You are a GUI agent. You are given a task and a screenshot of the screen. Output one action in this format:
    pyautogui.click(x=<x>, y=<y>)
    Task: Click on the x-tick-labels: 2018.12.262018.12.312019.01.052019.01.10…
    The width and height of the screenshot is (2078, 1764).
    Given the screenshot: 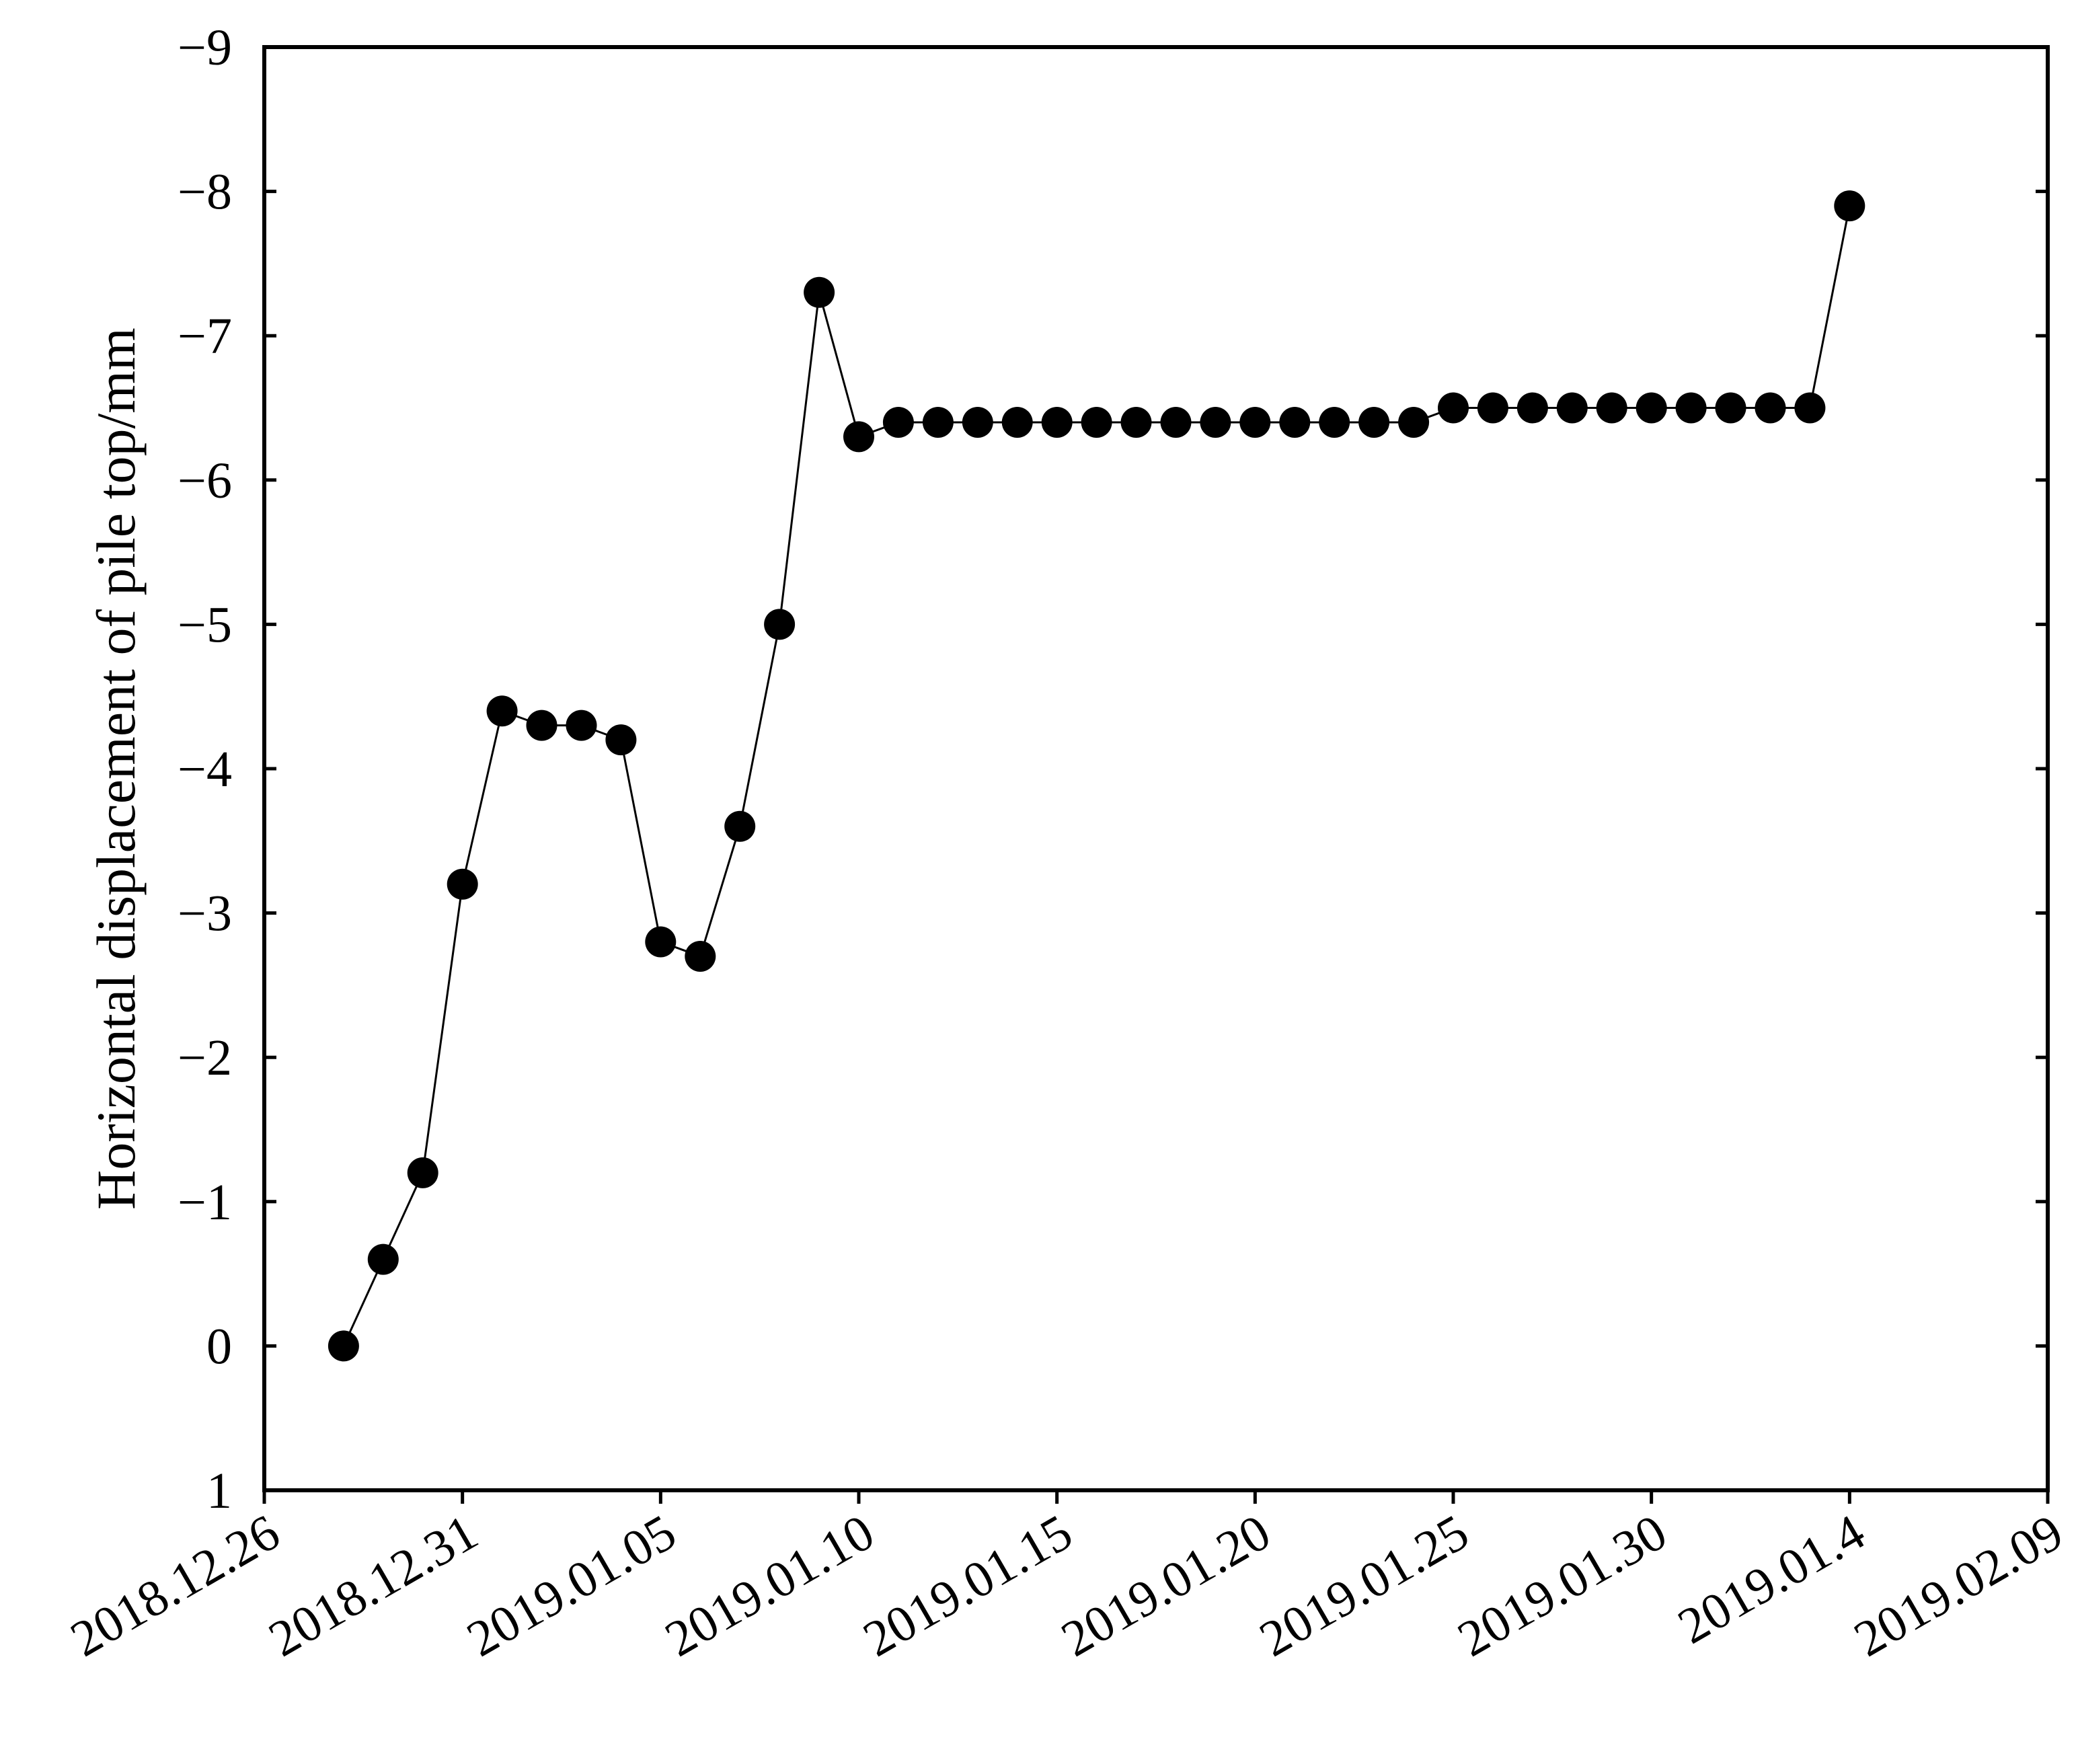 What is the action you would take?
    pyautogui.click(x=1066, y=1586)
    